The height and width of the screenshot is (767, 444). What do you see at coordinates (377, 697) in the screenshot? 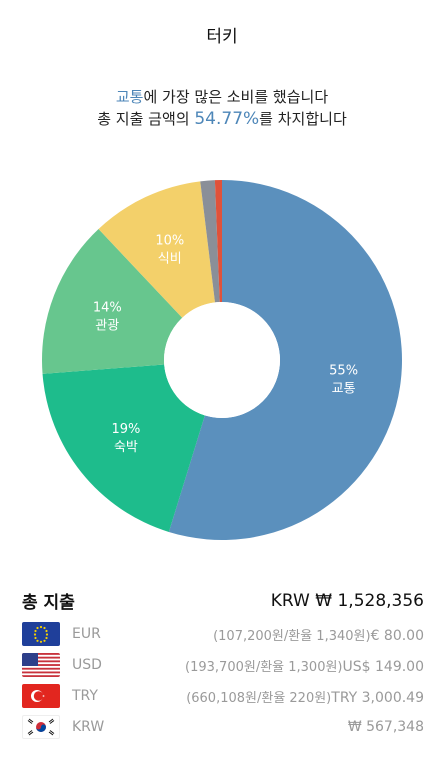
I see `currency-amount: TRY 3,000.49` at bounding box center [377, 697].